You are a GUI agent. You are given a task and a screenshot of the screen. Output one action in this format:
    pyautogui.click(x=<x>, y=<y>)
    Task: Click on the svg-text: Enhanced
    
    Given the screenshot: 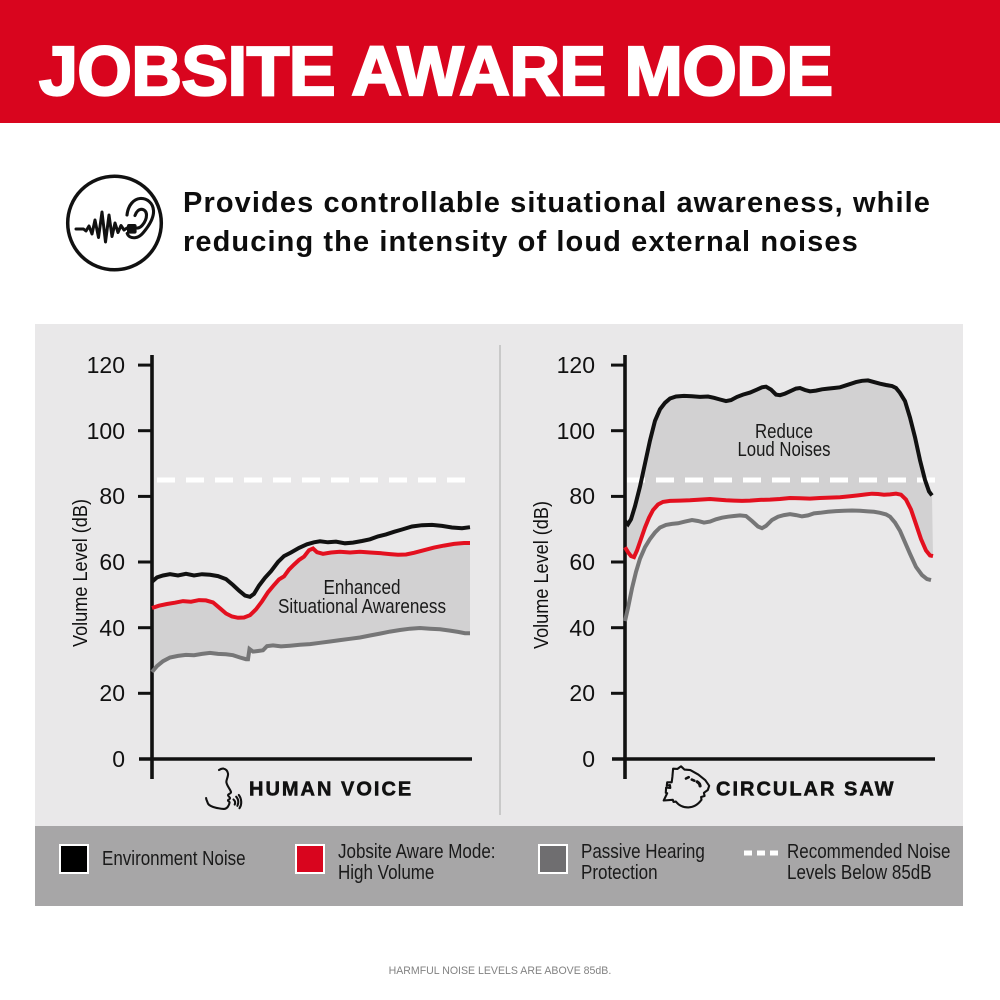 What is the action you would take?
    pyautogui.click(x=362, y=588)
    